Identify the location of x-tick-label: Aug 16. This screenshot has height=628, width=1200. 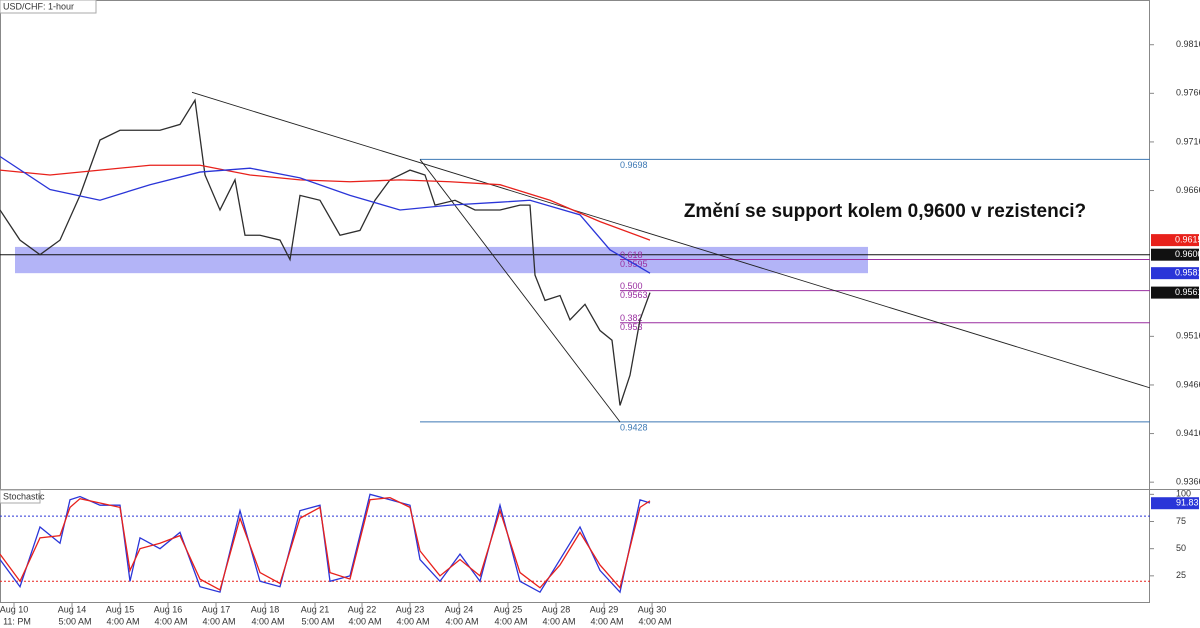
(168, 609).